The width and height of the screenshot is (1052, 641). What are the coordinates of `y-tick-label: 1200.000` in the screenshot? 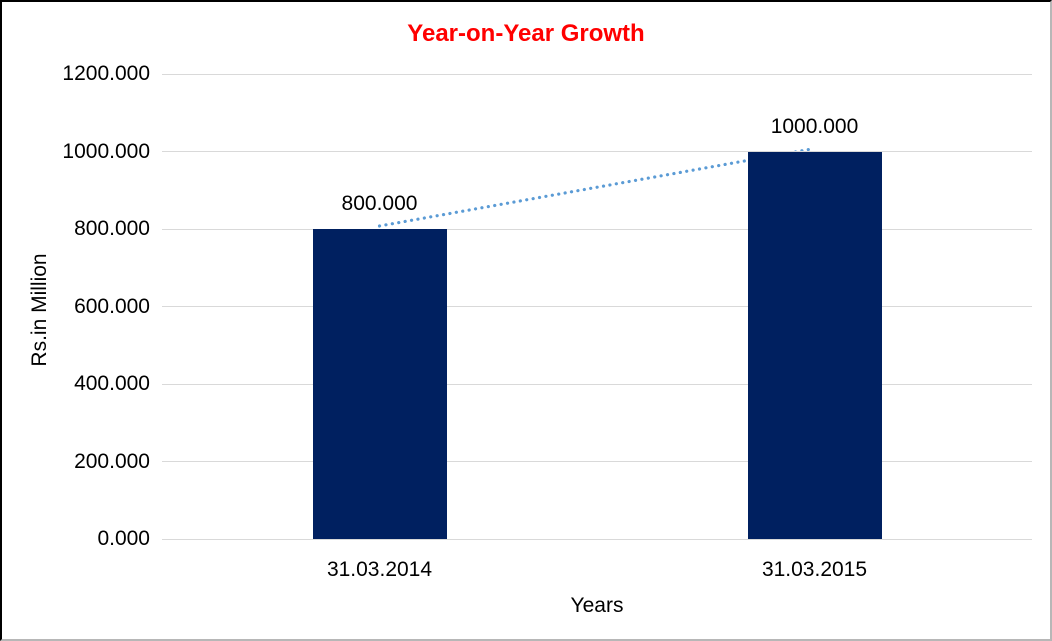 It's located at (106, 73).